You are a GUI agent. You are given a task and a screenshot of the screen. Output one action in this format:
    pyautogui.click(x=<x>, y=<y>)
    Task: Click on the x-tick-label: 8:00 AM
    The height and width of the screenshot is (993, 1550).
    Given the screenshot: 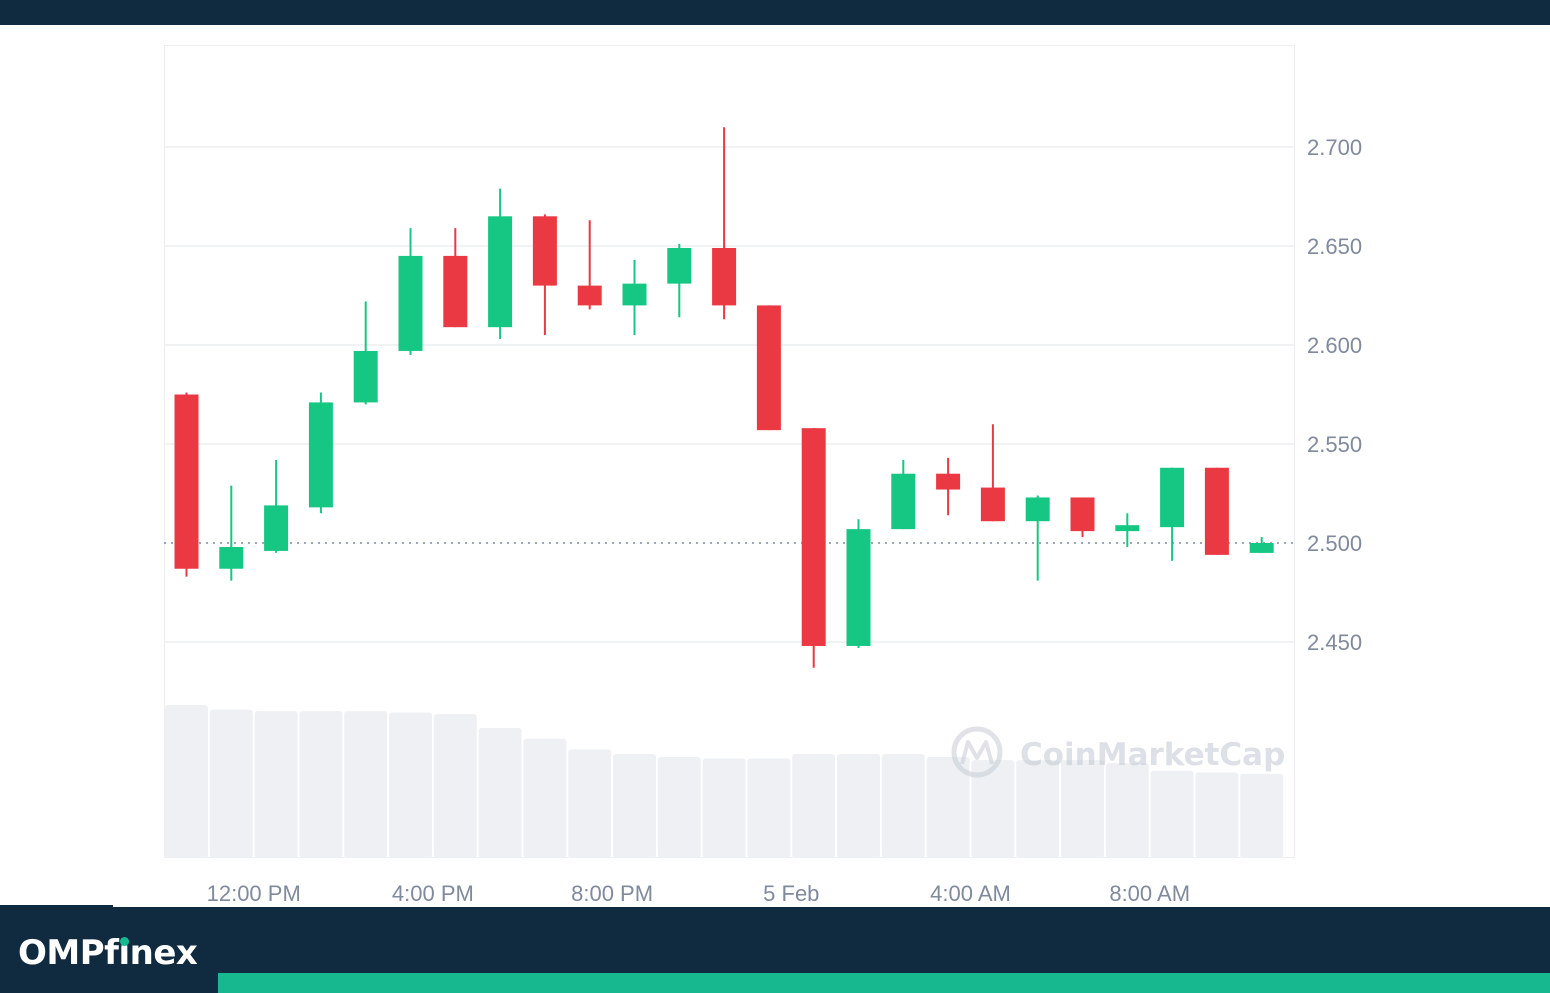 What is the action you would take?
    pyautogui.click(x=1149, y=893)
    